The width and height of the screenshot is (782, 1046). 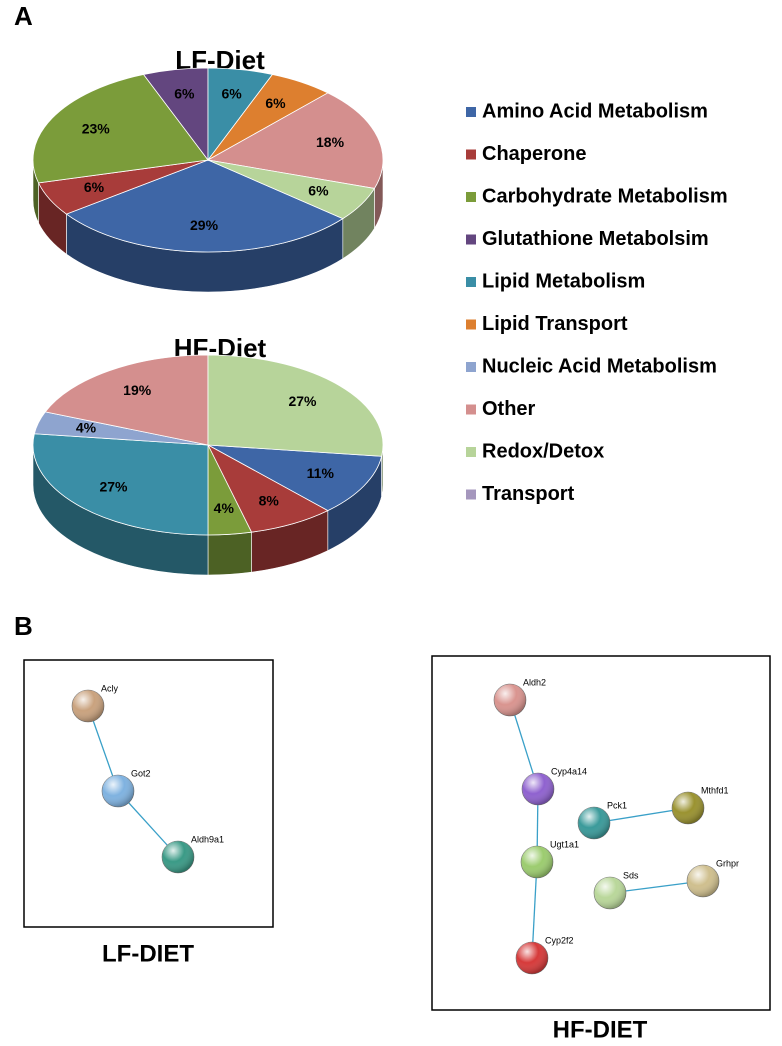 I want to click on network-label: HF-DIET, so click(x=600, y=1029).